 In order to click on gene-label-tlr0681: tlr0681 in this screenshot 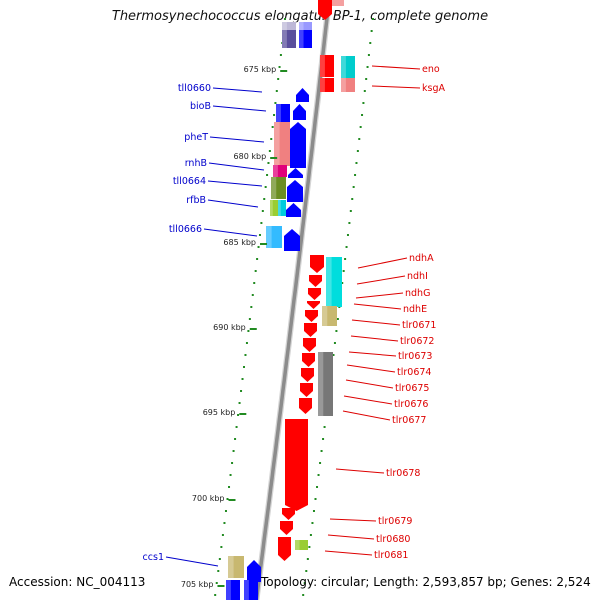, I will do `click(391, 555)`.